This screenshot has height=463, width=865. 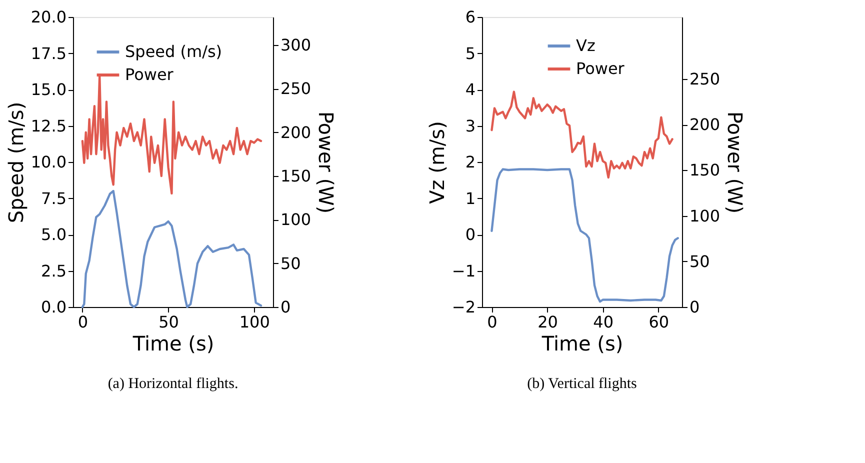 What do you see at coordinates (48, 53) in the screenshot?
I see `y-tick-label: 17.5` at bounding box center [48, 53].